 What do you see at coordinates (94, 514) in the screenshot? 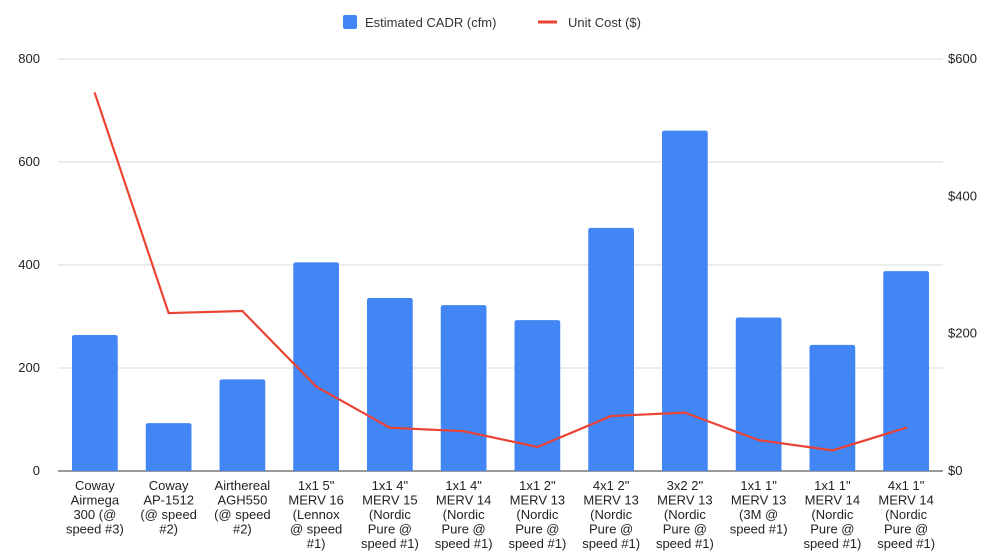
I see `category-label-line: 300 (@` at bounding box center [94, 514].